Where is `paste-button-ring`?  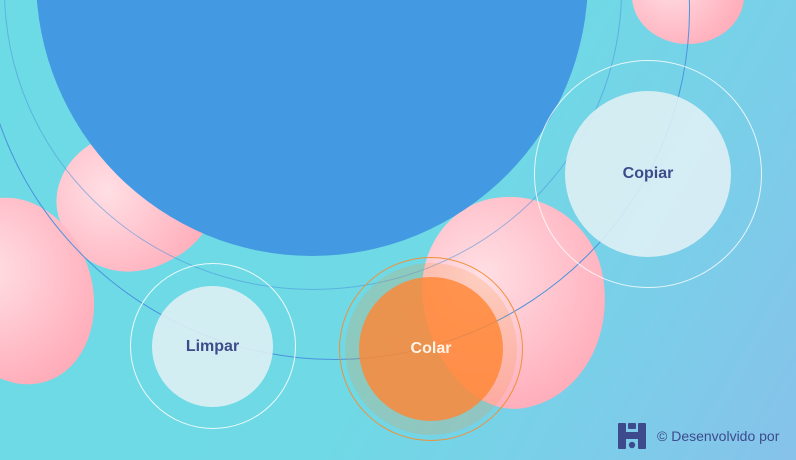
paste-button-ring is located at coordinates (431, 349).